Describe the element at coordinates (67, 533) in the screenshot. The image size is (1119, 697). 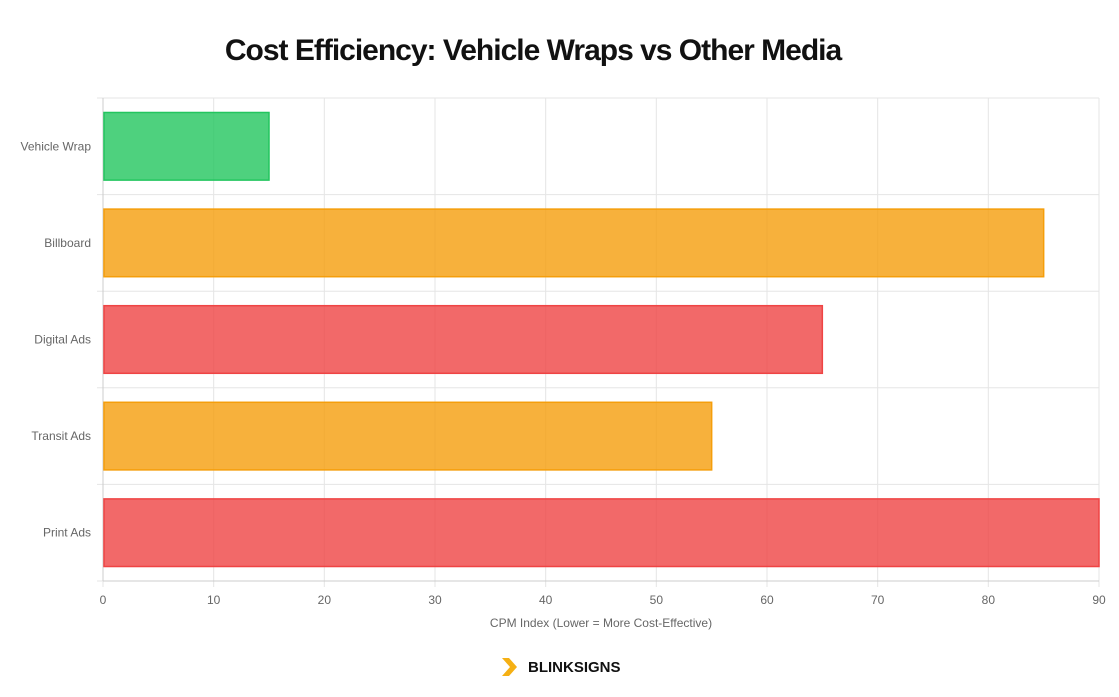
I see `y-category-label: Print Ads` at that location.